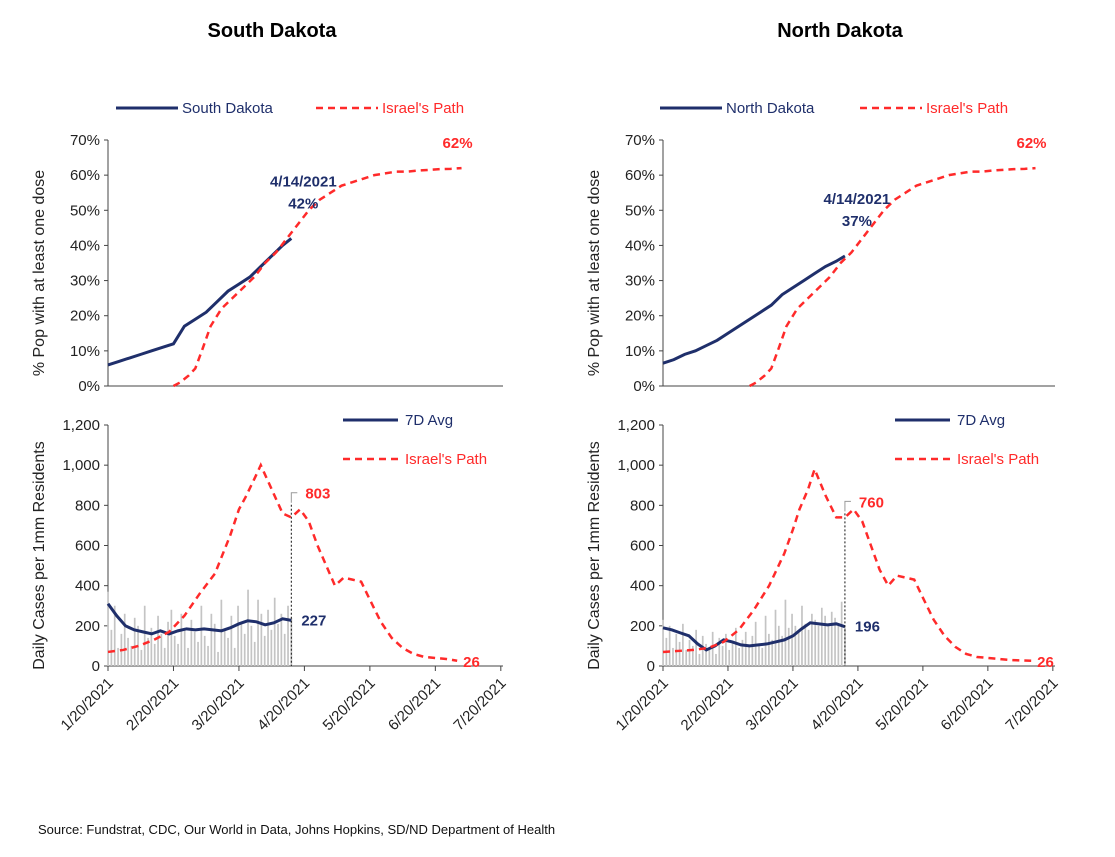 The height and width of the screenshot is (857, 1115). What do you see at coordinates (471, 662) in the screenshot?
I see `annotation-value: 26` at bounding box center [471, 662].